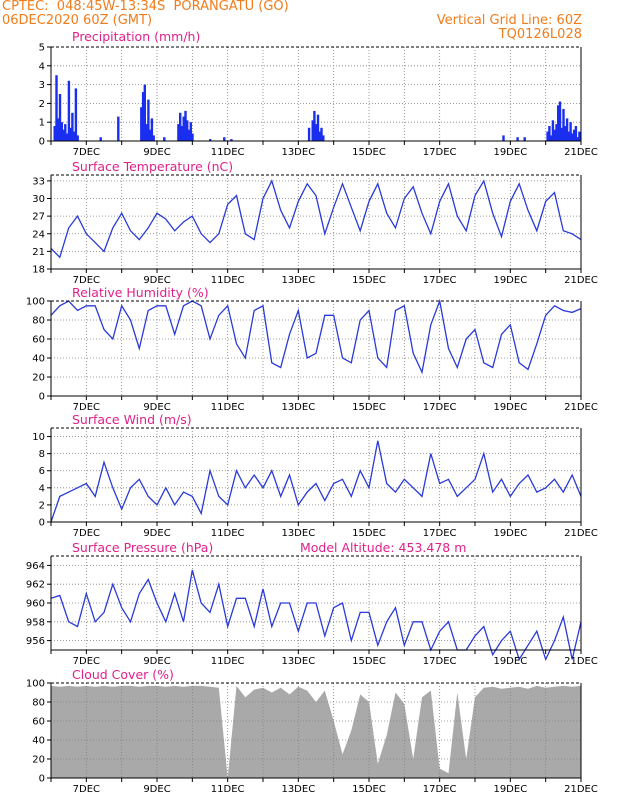  What do you see at coordinates (42, 104) in the screenshot?
I see `y-tick-label: 2` at bounding box center [42, 104].